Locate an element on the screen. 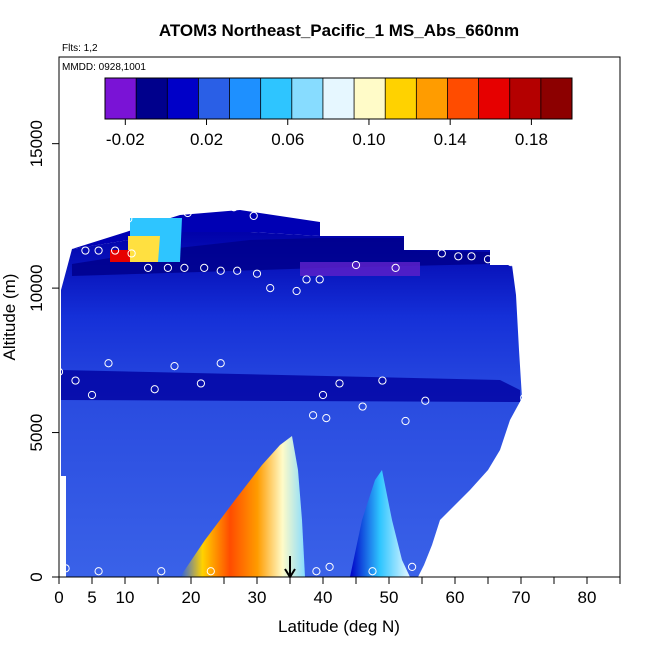 This screenshot has height=655, width=650. colorbar is located at coordinates (338, 98).